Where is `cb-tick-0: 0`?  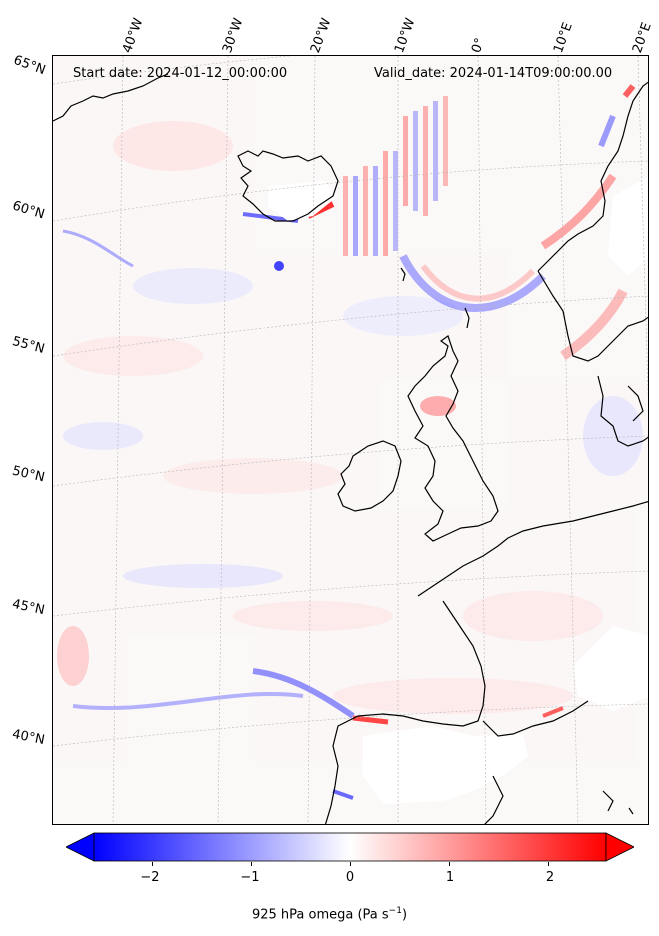
cb-tick-0: 0 is located at coordinates (350, 877).